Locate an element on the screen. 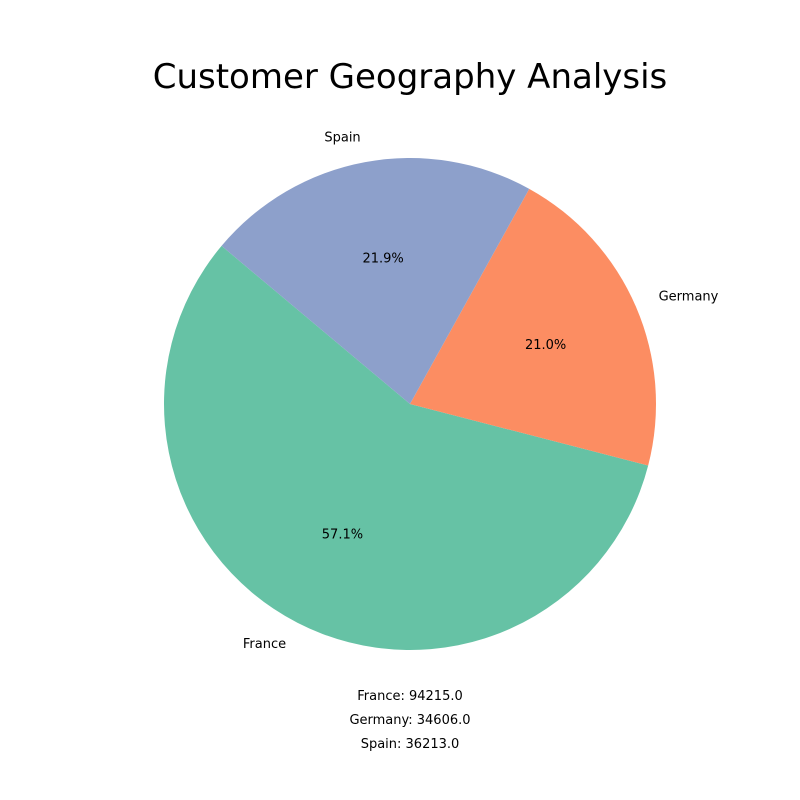 The width and height of the screenshot is (800, 800). slice-label-germany: Germany is located at coordinates (689, 297).